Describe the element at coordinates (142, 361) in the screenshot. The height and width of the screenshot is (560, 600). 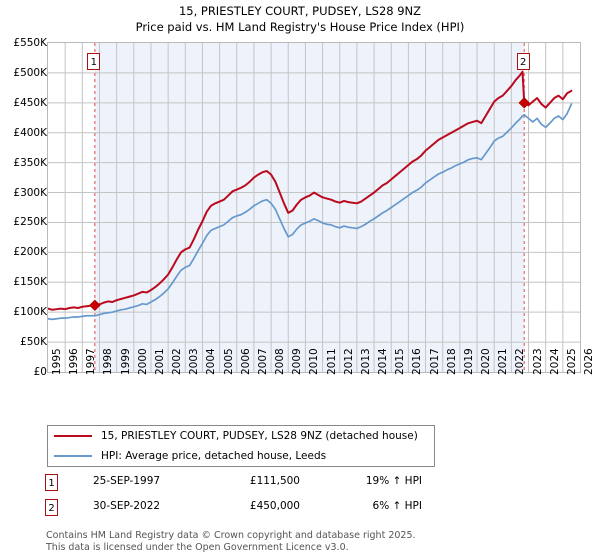
I see `x-axis-tick-label: 2000` at that location.